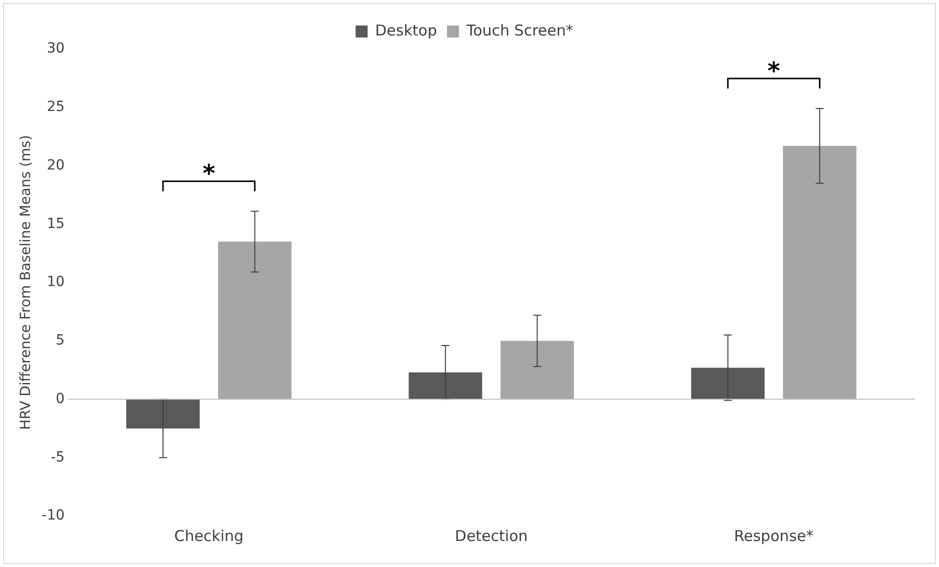 Image resolution: width=939 pixels, height=567 pixels. Describe the element at coordinates (60, 398) in the screenshot. I see `y-tick-label: 0` at that location.